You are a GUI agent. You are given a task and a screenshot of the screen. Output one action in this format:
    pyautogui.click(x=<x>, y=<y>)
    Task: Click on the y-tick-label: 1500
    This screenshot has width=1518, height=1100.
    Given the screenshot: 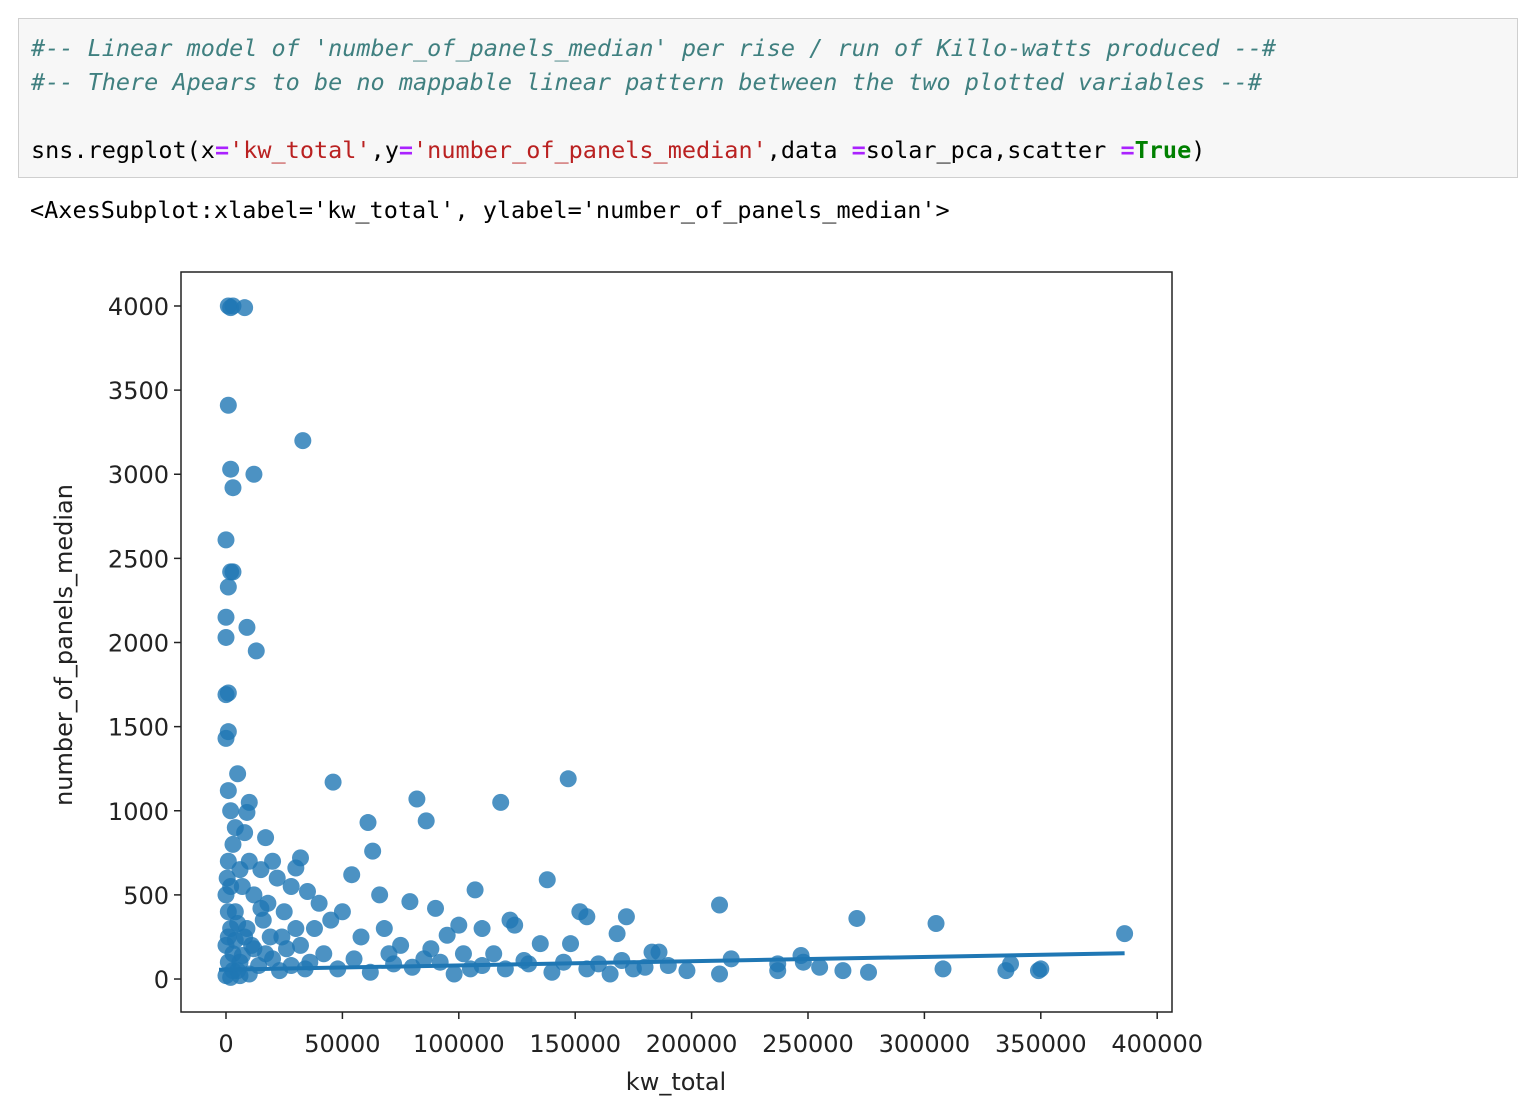 What is the action you would take?
    pyautogui.click(x=138, y=728)
    